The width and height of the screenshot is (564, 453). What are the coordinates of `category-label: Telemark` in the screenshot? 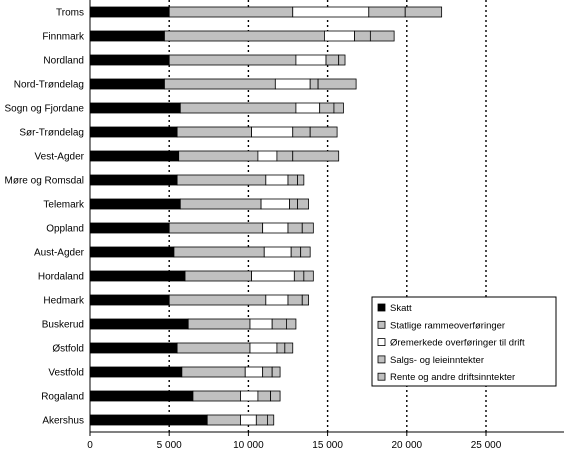 It's located at (64, 205).